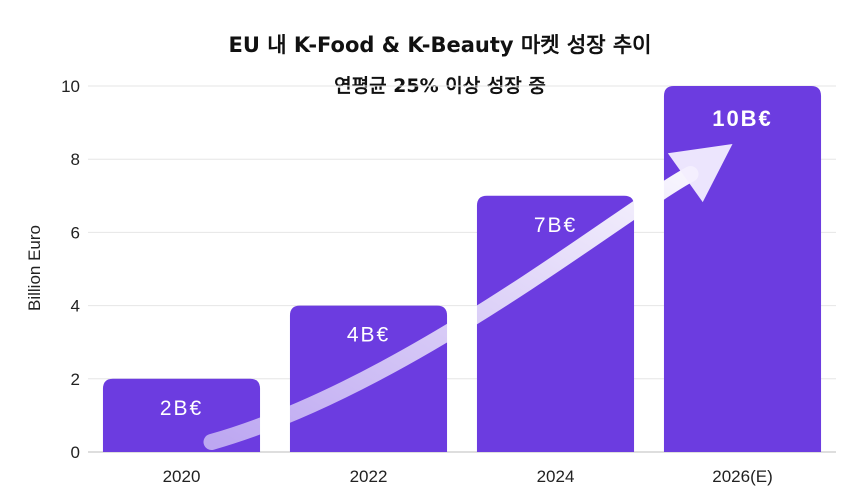 The width and height of the screenshot is (860, 494). What do you see at coordinates (70, 86) in the screenshot?
I see `y-tick-label: 10` at bounding box center [70, 86].